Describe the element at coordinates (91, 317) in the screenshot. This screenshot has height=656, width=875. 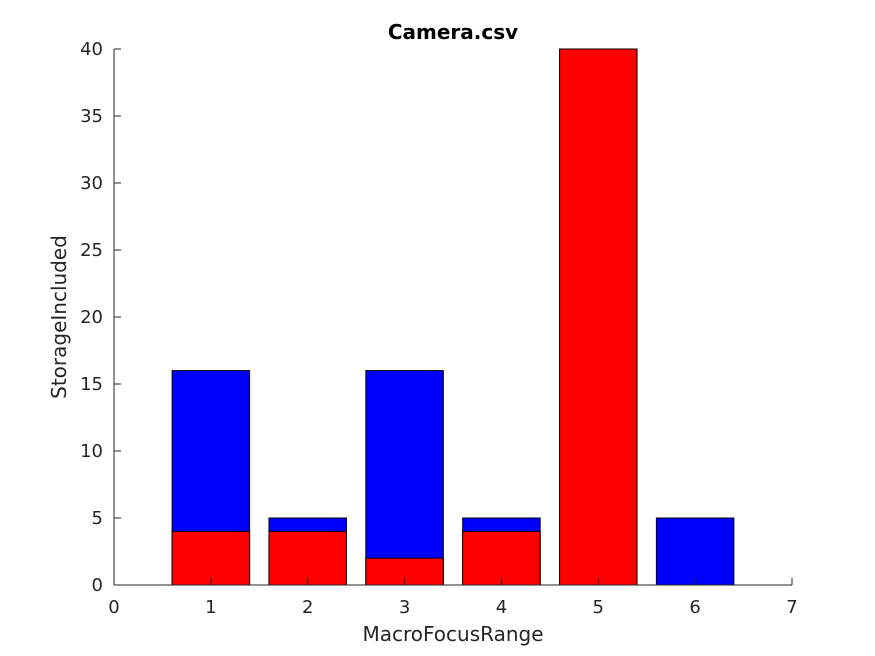
I see `y-tick-label: 20` at that location.